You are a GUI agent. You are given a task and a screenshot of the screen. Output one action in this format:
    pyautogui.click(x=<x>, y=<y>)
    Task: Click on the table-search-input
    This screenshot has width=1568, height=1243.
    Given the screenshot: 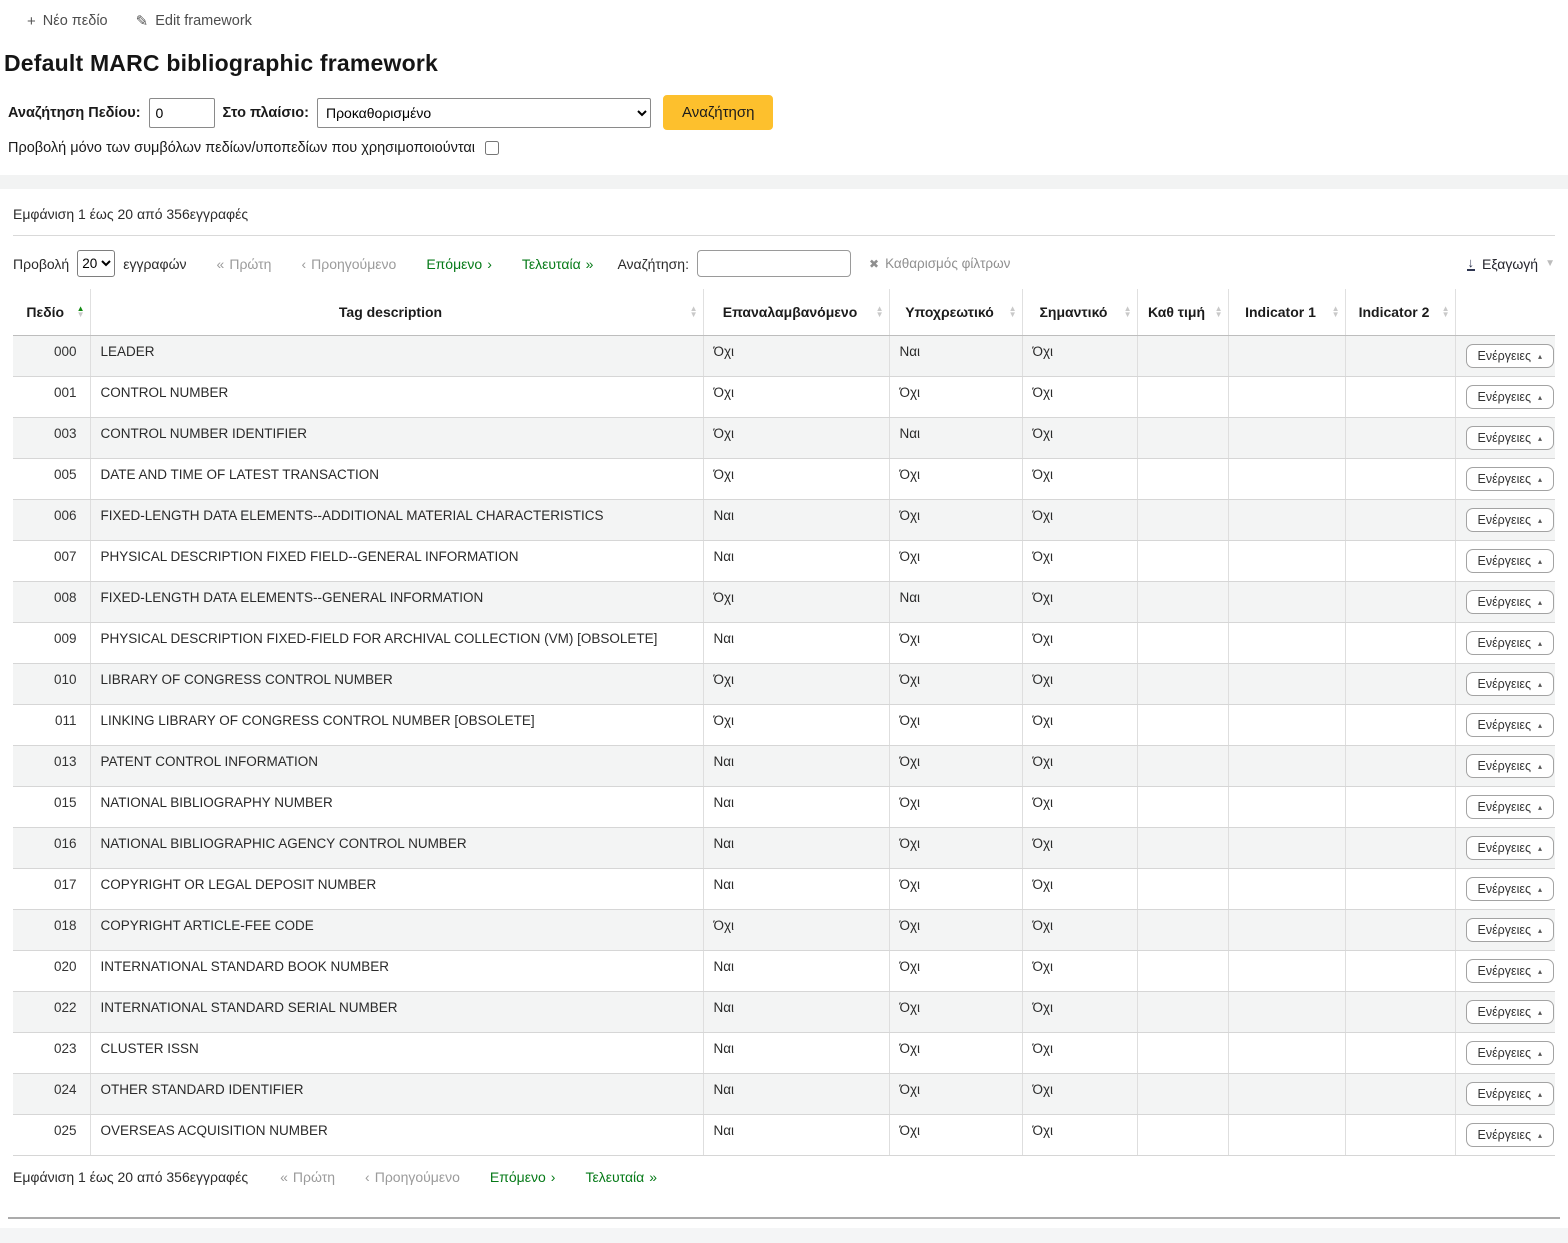 What is the action you would take?
    pyautogui.click(x=774, y=263)
    